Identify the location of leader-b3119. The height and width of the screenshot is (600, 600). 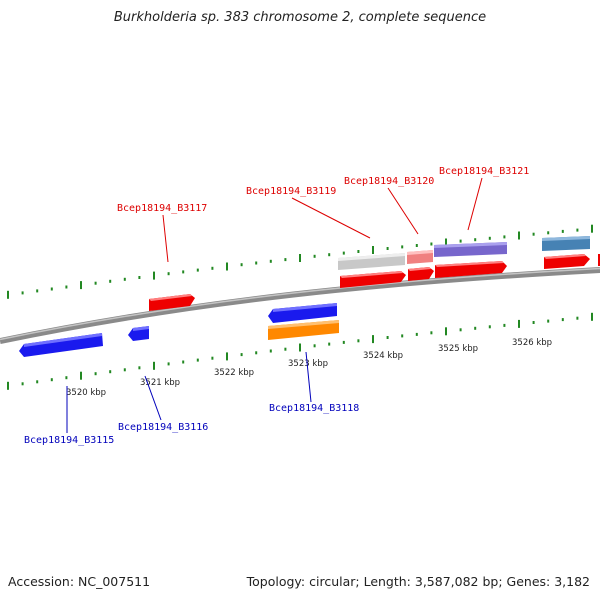
(331, 218).